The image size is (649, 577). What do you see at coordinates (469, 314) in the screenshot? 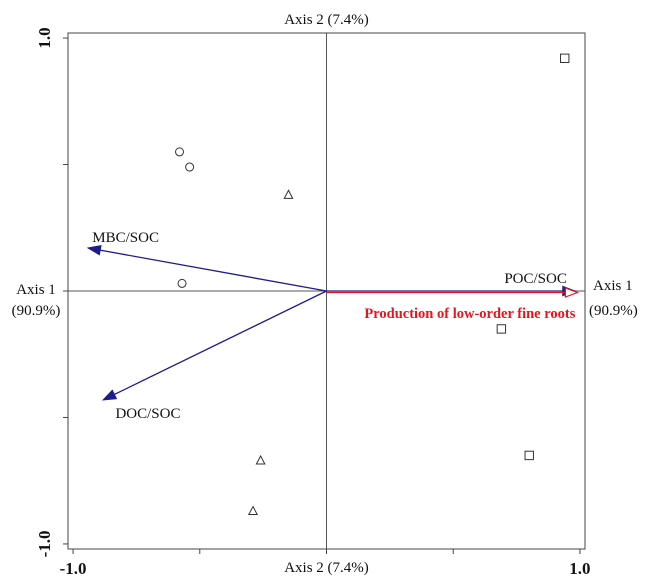
I see `vector-label: Production of low-order fine roots` at bounding box center [469, 314].